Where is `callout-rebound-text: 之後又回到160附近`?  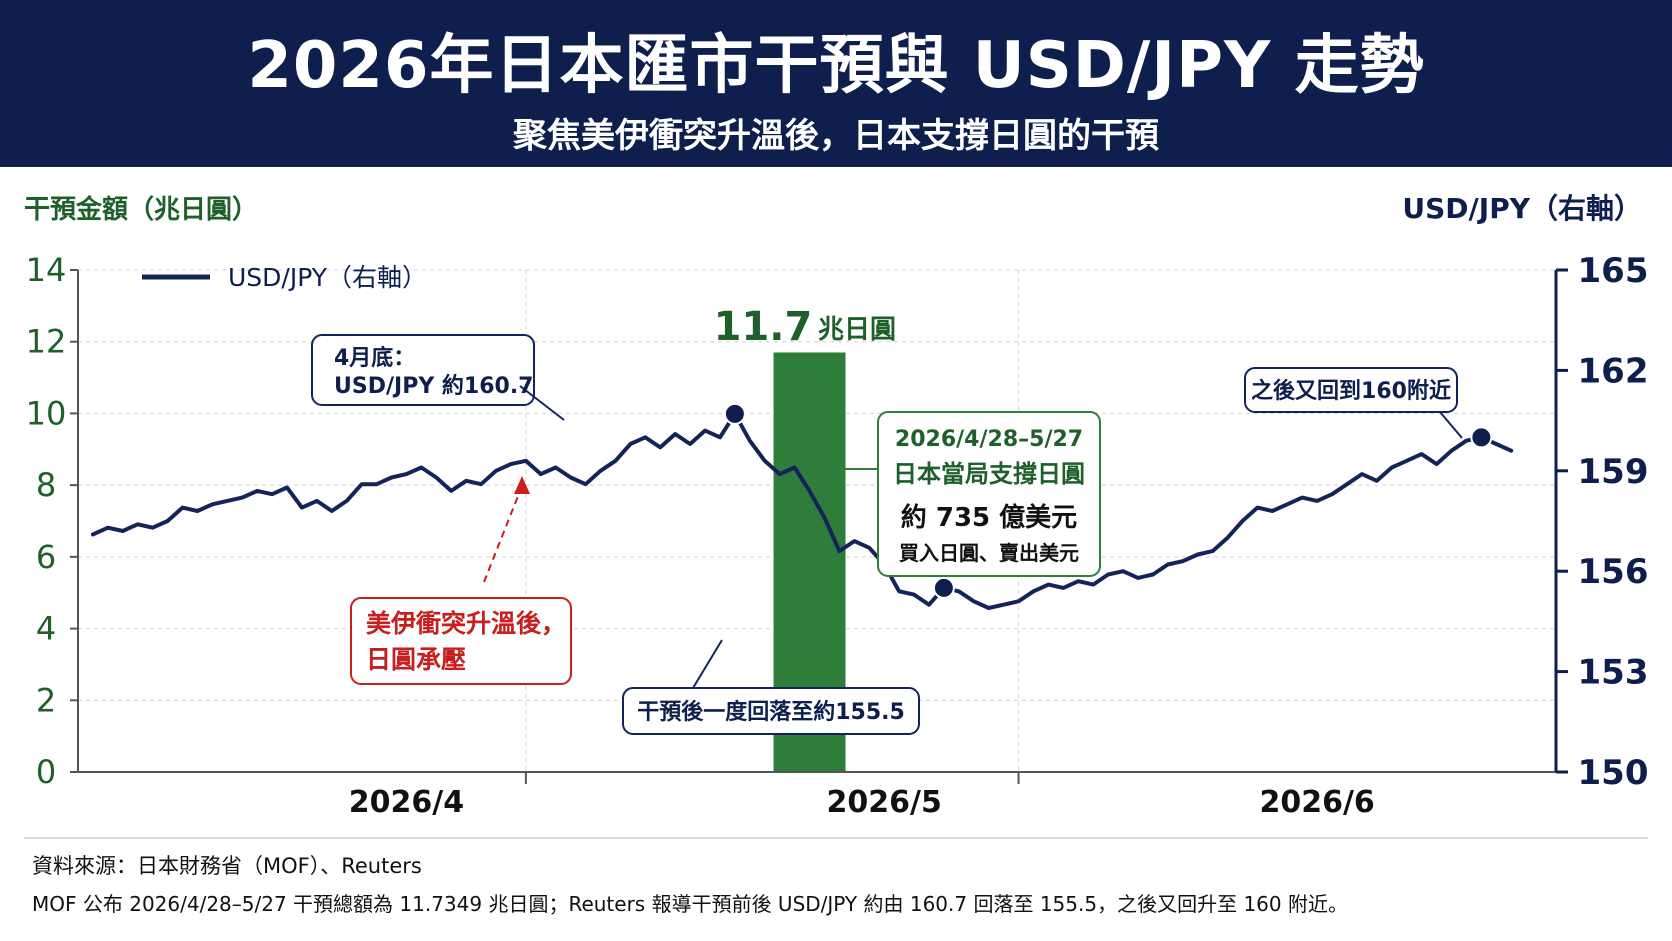
callout-rebound-text: 之後又回到160附近 is located at coordinates (1351, 391).